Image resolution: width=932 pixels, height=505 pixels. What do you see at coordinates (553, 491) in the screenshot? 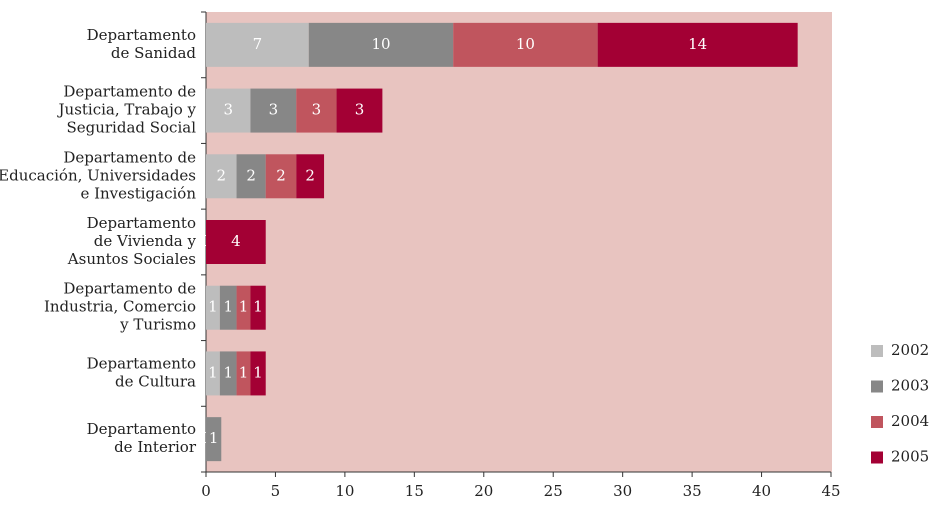
I see `x-tick-label: 25` at bounding box center [553, 491].